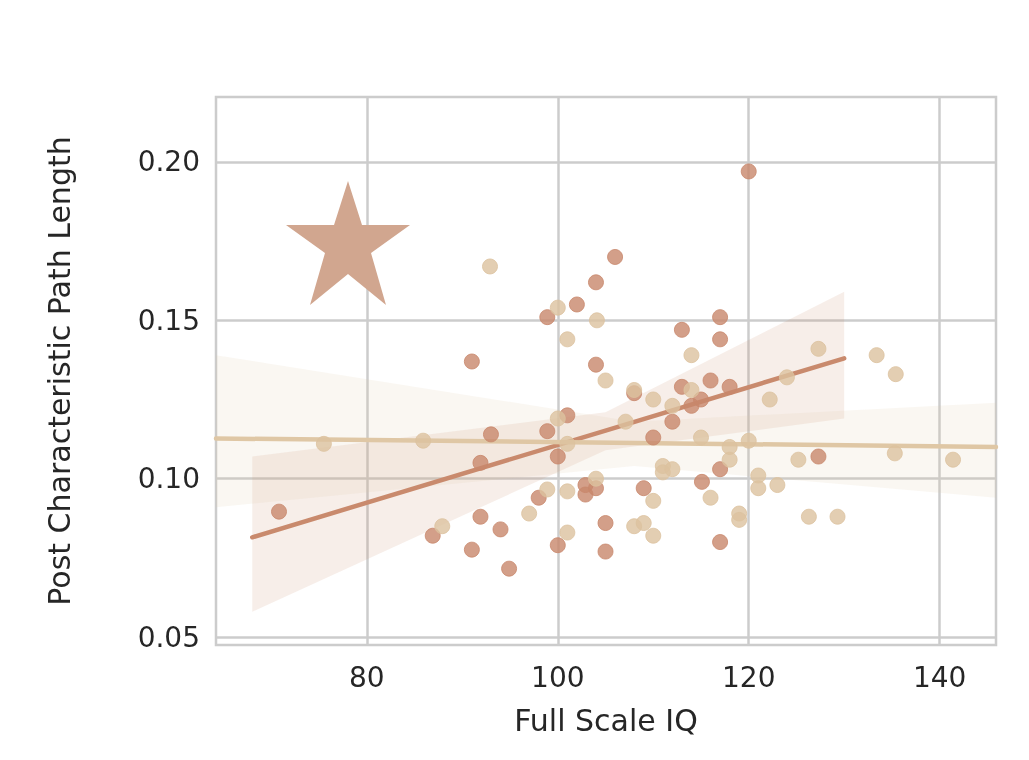 The width and height of the screenshot is (1029, 760). I want to click on x-tick-label: 80, so click(367, 677).